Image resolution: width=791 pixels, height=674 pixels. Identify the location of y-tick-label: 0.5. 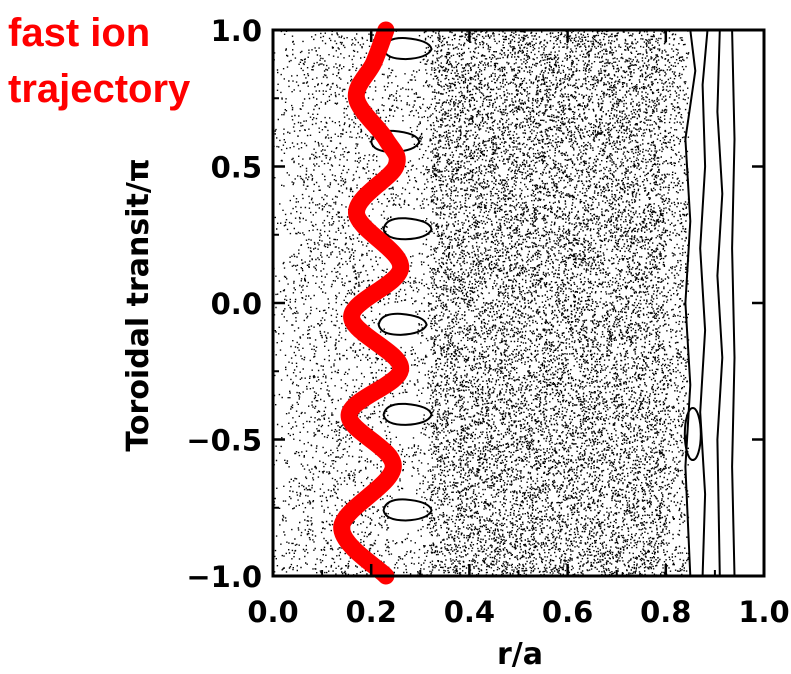
(236, 168).